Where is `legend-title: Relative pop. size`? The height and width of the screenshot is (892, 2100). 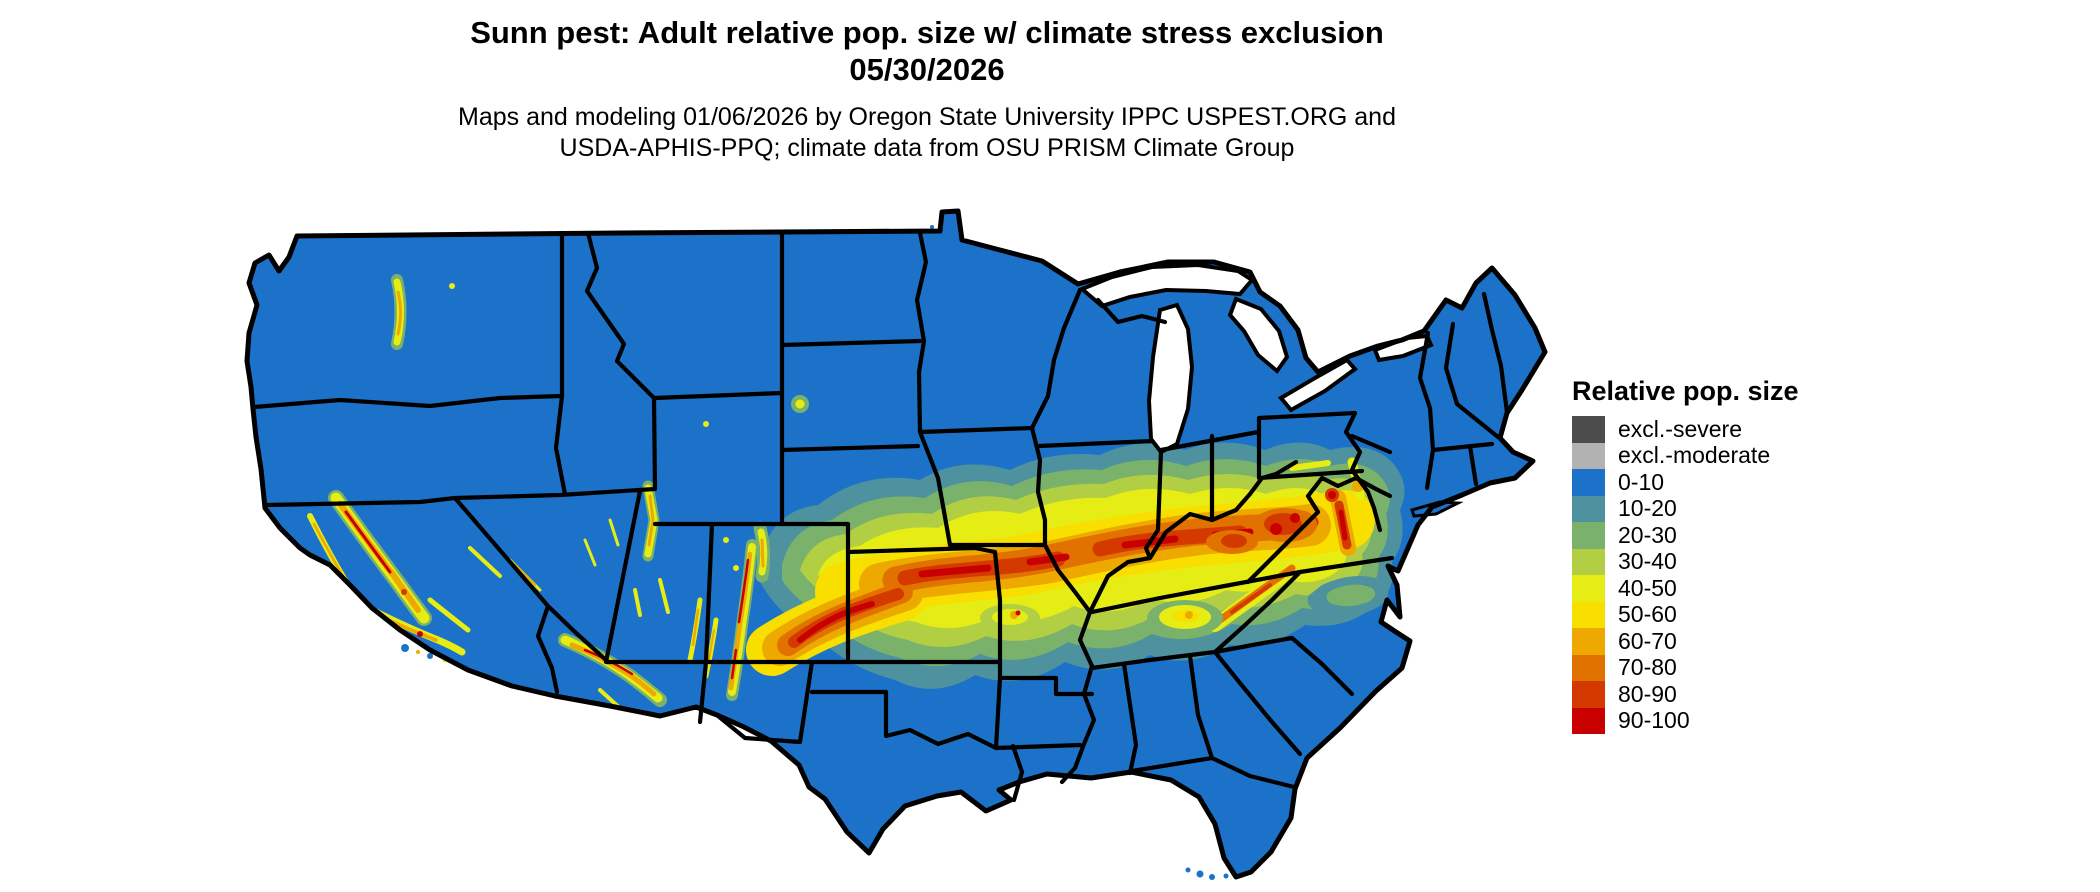
legend-title: Relative pop. size is located at coordinates (1685, 391).